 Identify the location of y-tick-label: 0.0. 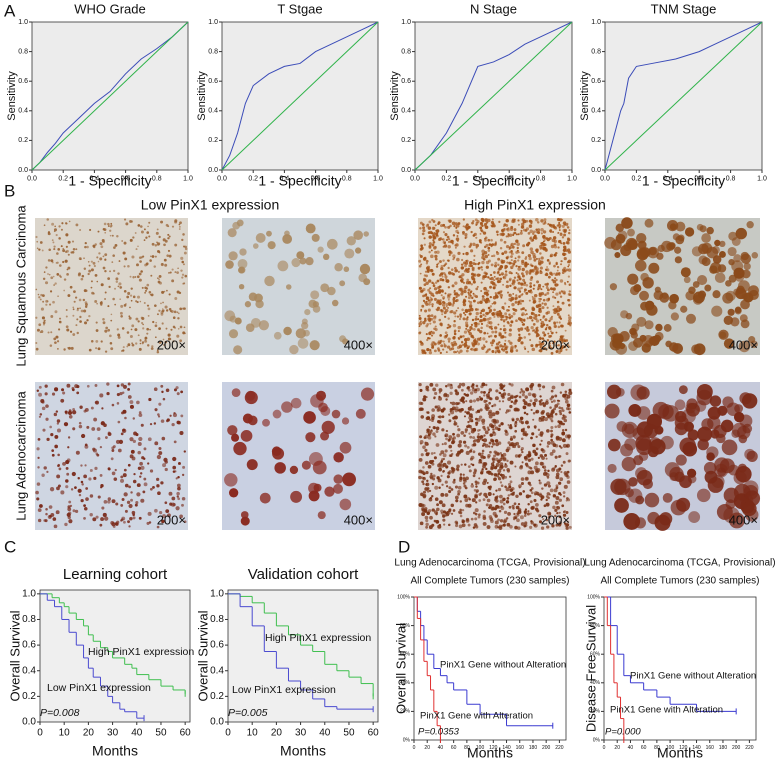
(217, 722).